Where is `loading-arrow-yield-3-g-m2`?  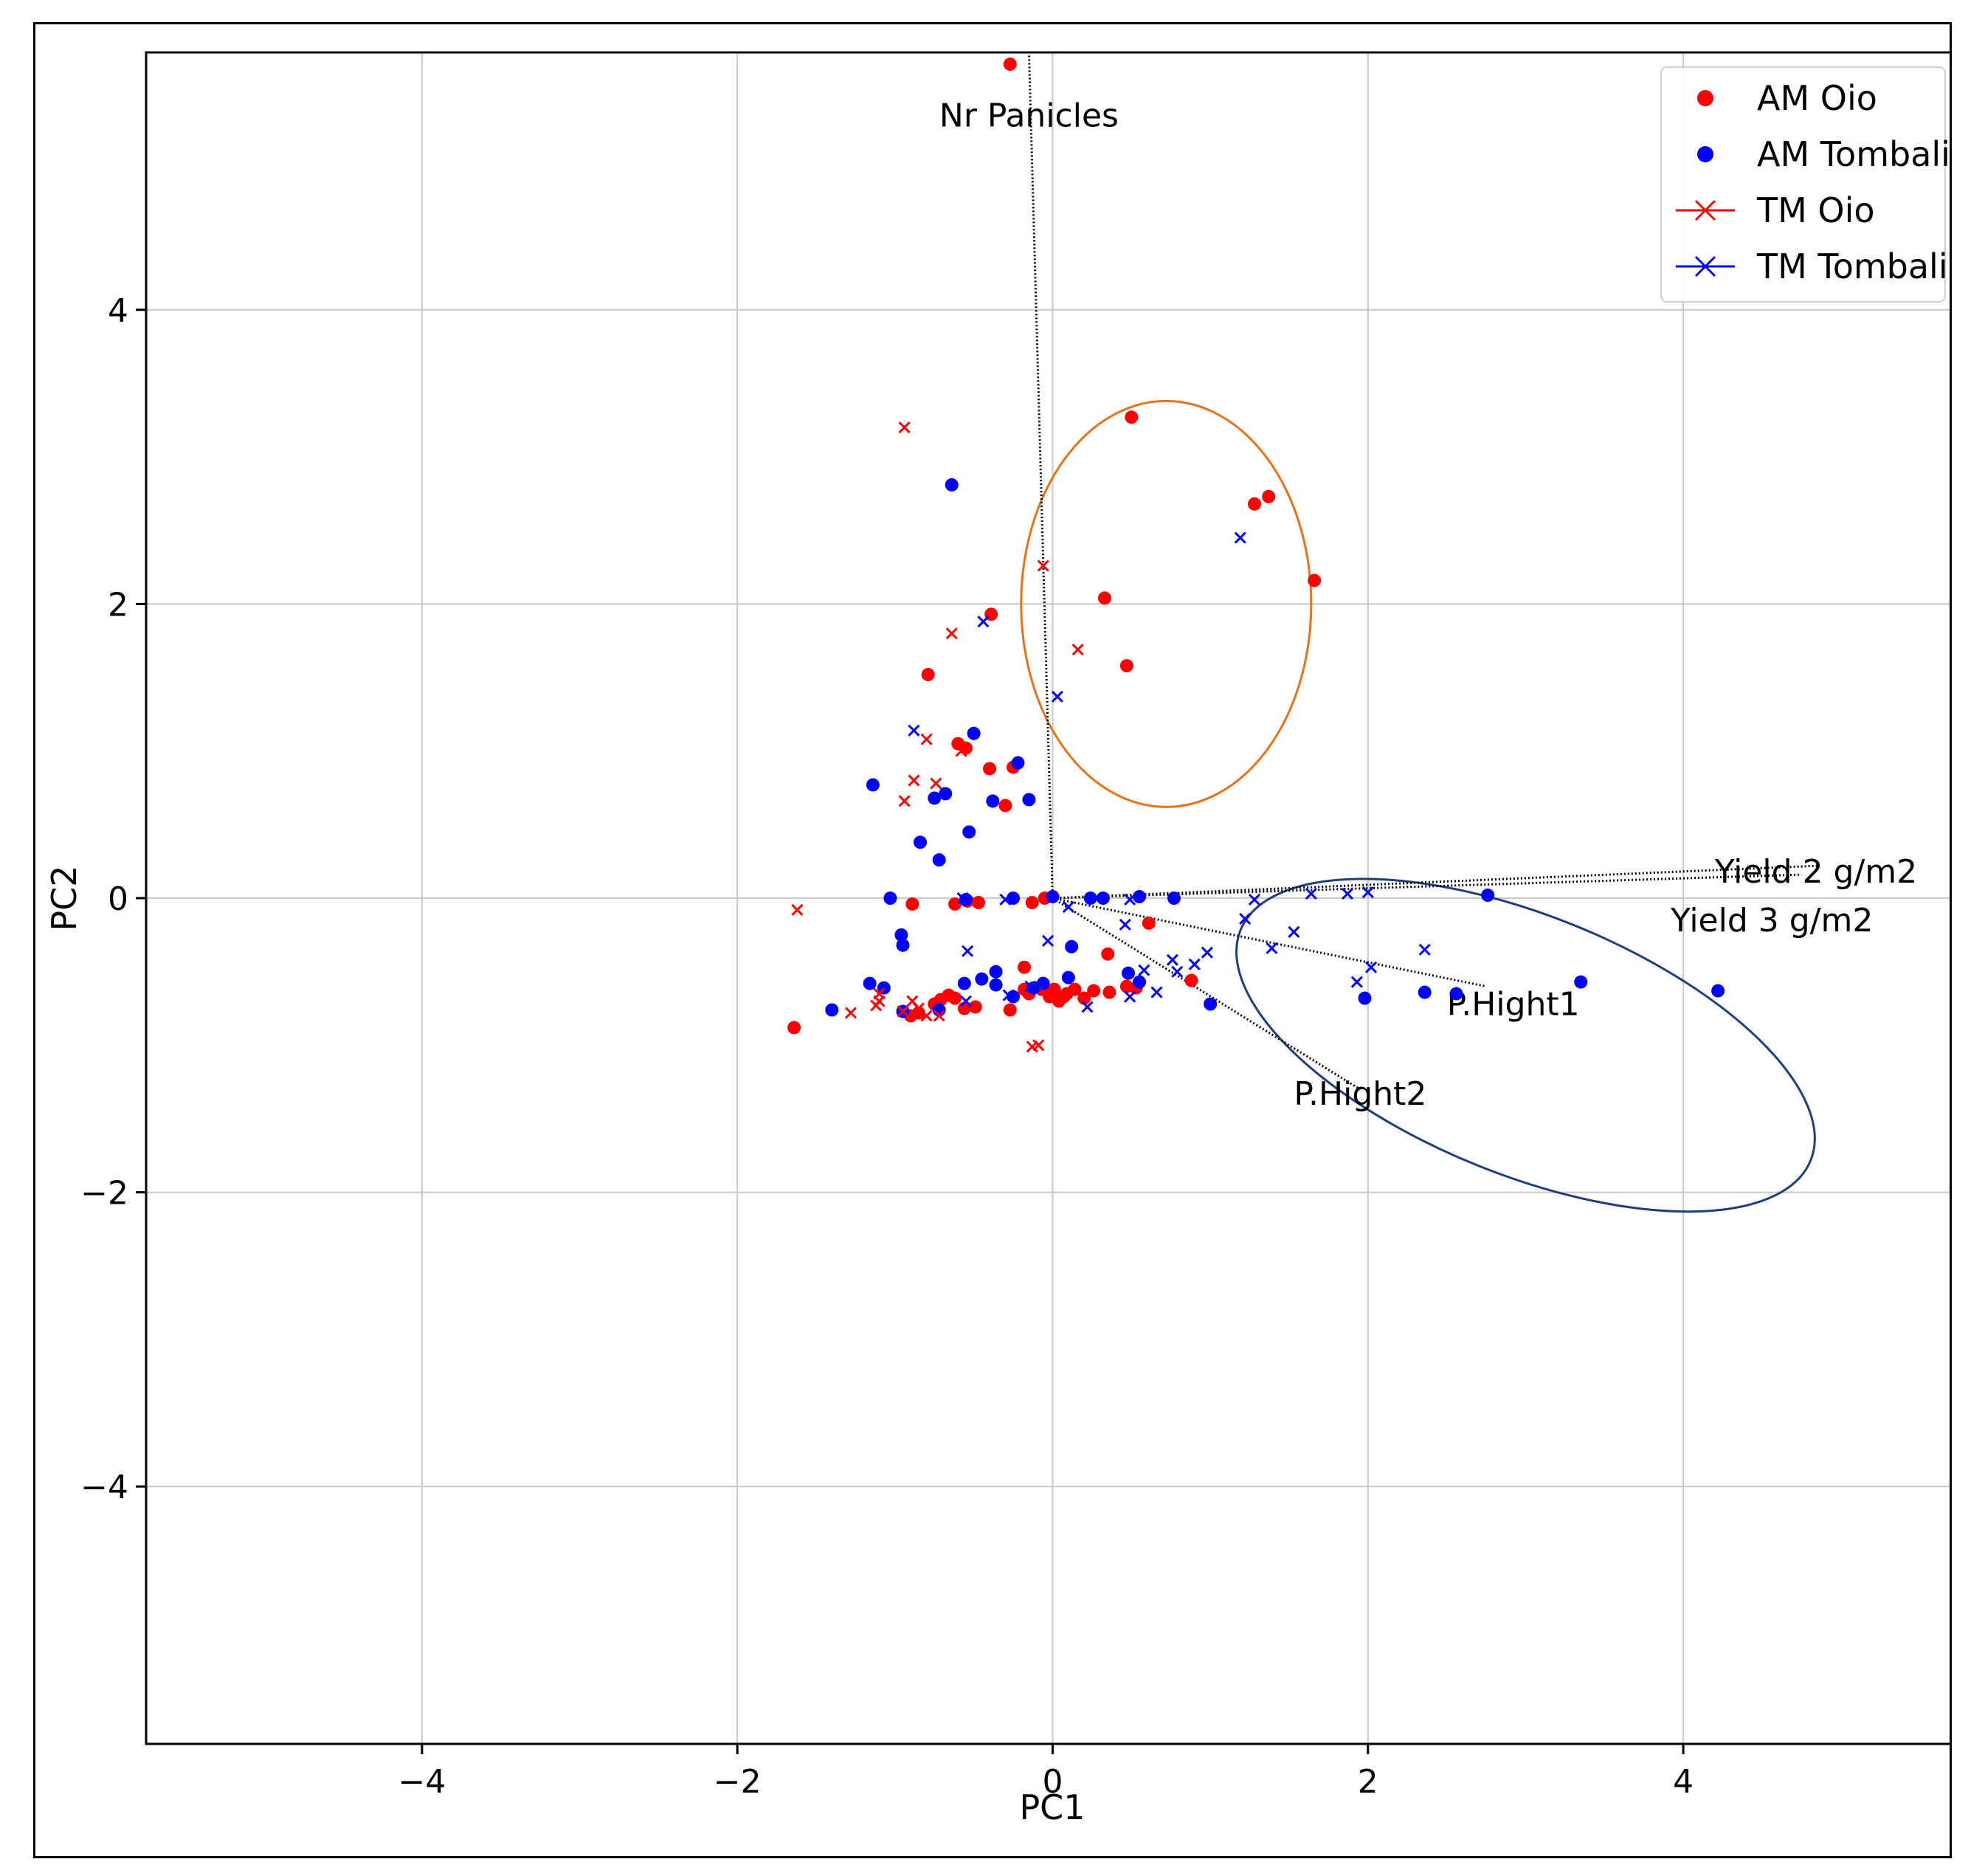 loading-arrow-yield-3-g-m2 is located at coordinates (1427, 886).